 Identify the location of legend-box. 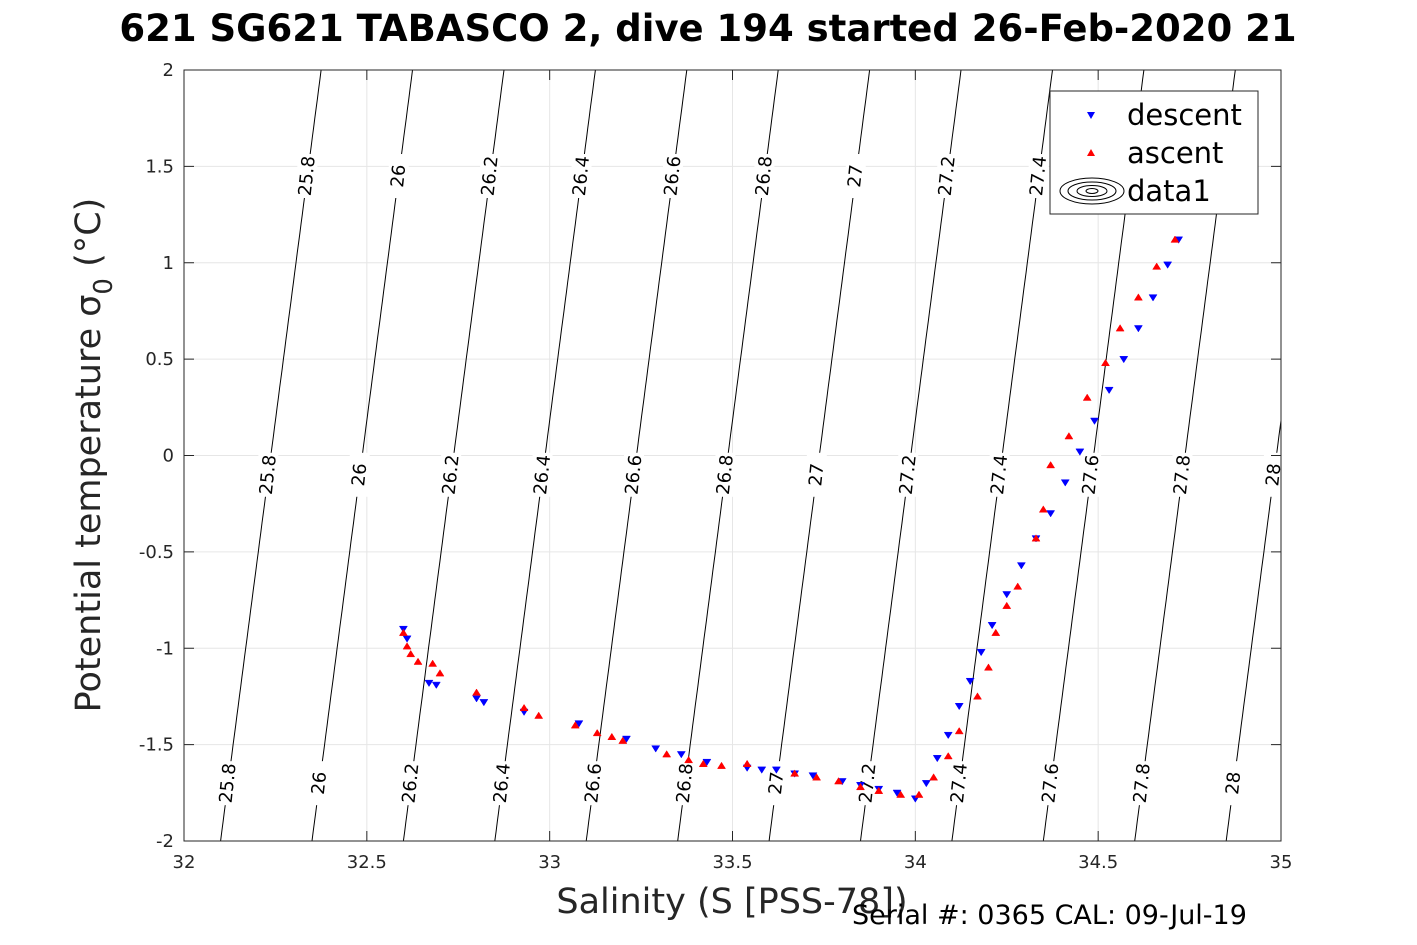
(1154, 152).